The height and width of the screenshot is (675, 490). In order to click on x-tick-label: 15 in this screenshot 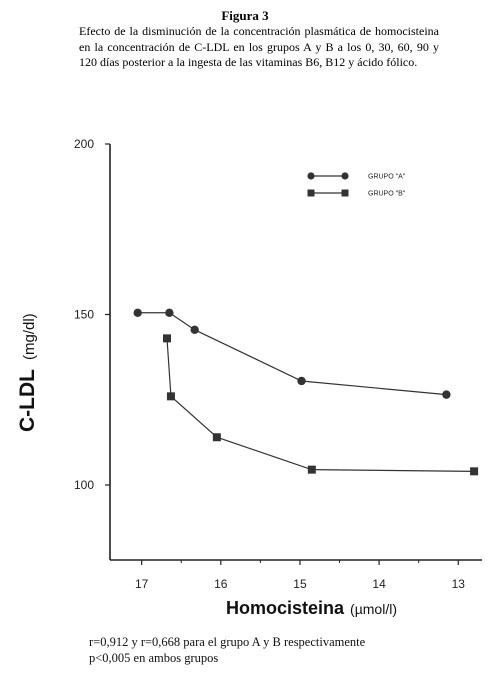, I will do `click(300, 584)`.